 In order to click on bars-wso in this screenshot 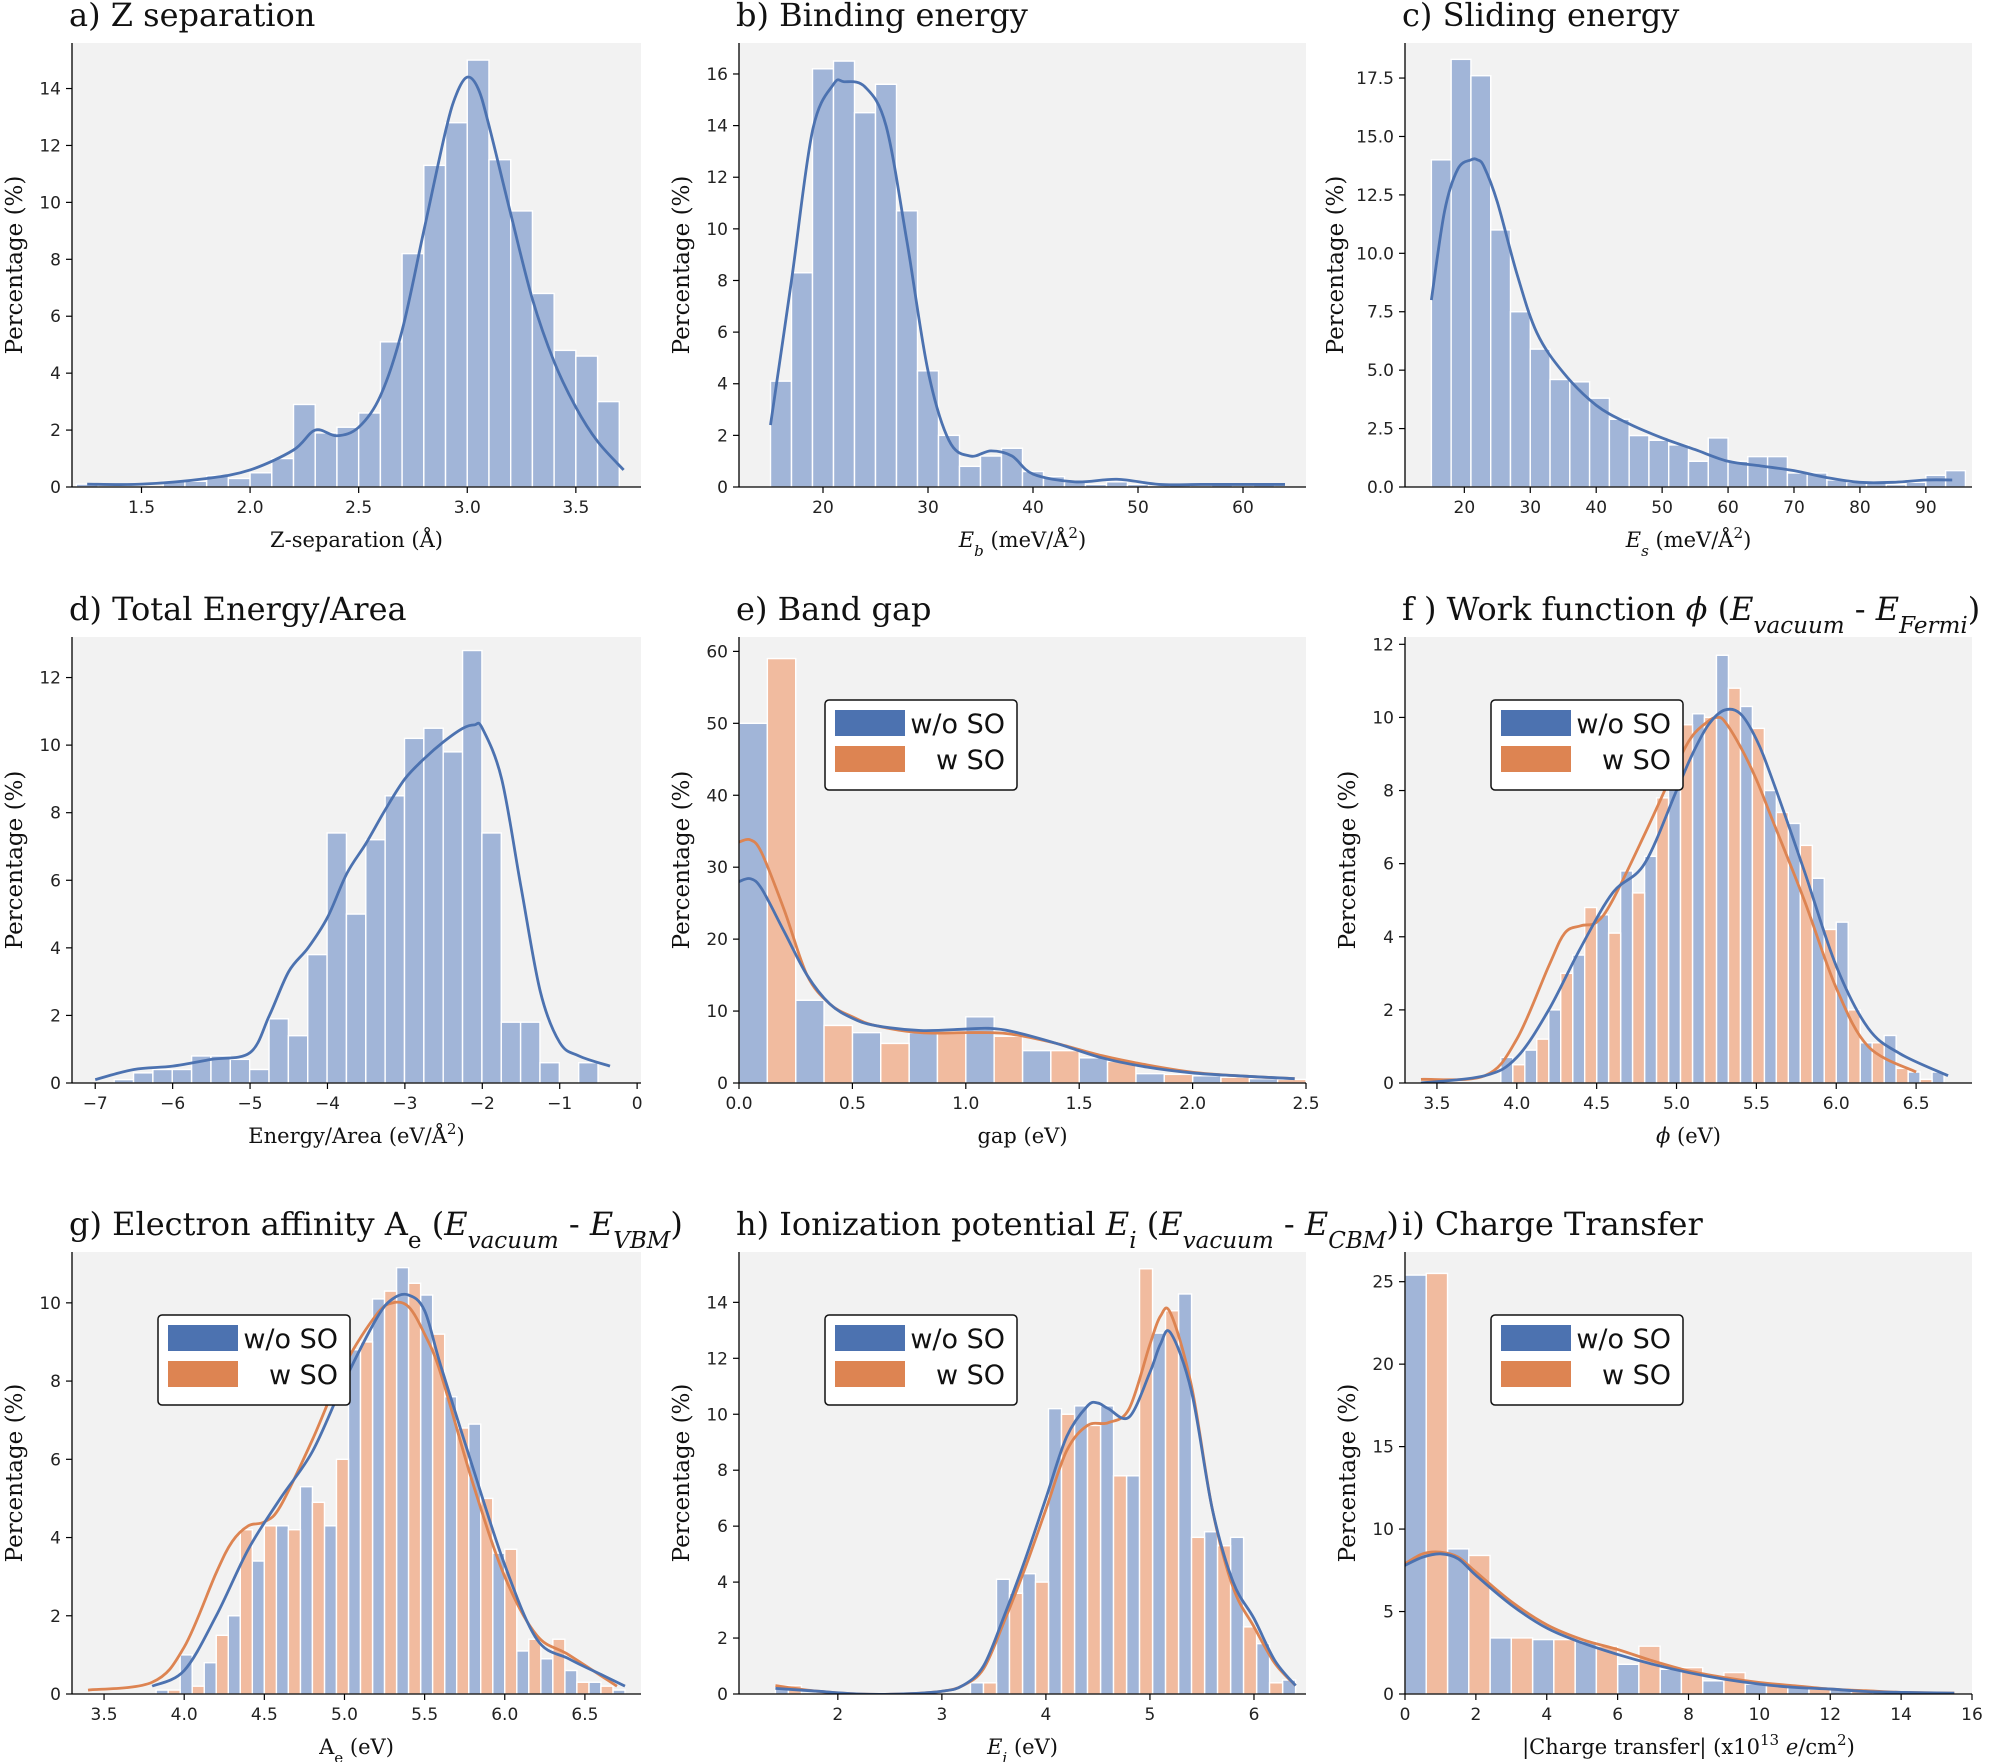, I will do `click(1722, 885)`.